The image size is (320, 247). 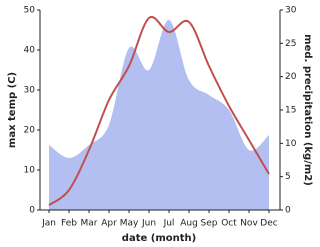 I want to click on x-tick-label: May, so click(x=129, y=224).